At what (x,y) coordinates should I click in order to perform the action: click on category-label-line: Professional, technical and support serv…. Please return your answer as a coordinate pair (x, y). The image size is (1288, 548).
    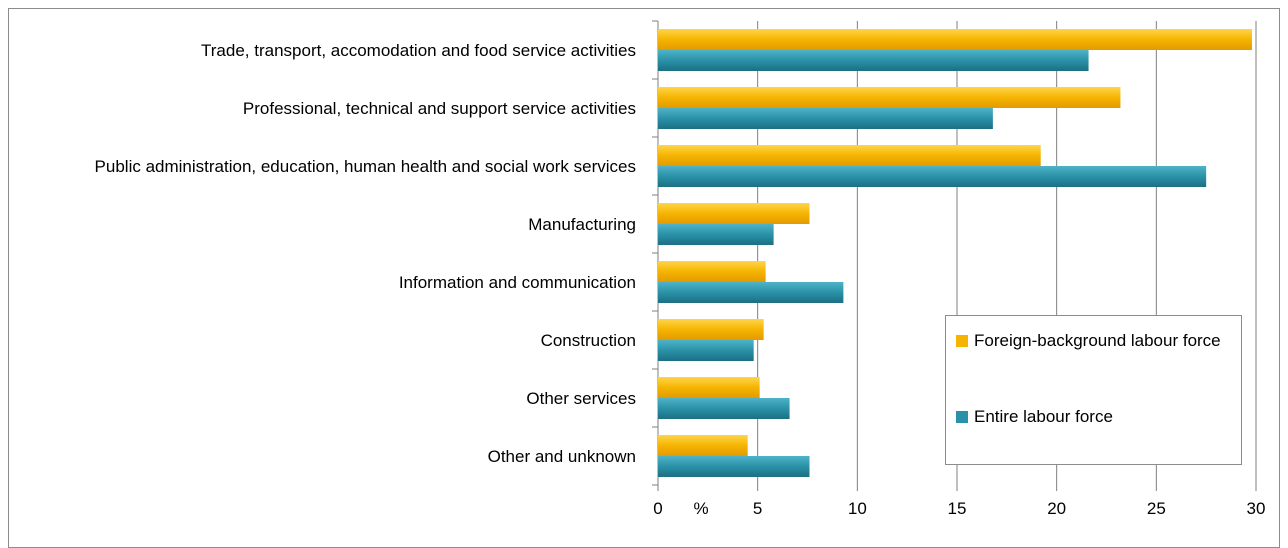
    Looking at the image, I should click on (439, 108).